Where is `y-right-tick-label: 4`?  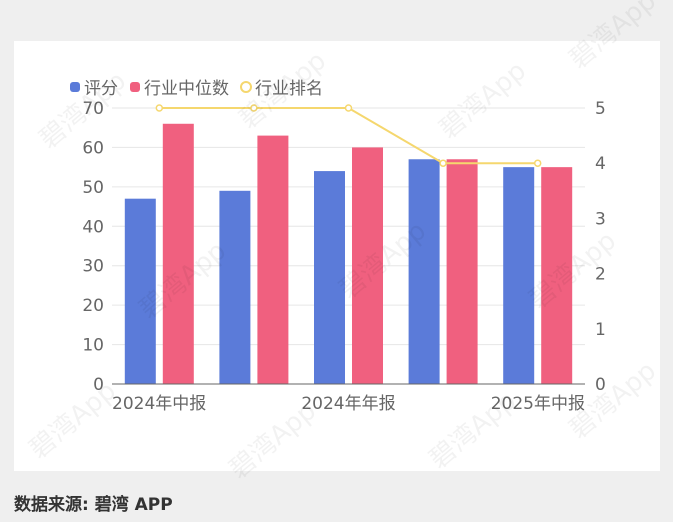 y-right-tick-label: 4 is located at coordinates (600, 164).